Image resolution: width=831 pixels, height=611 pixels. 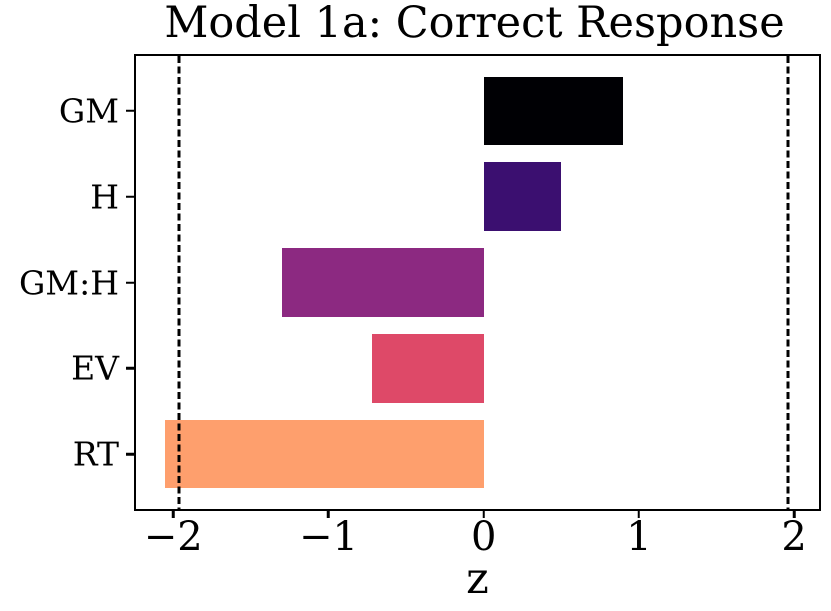 What do you see at coordinates (173, 537) in the screenshot?
I see `x-tick-label: −2` at bounding box center [173, 537].